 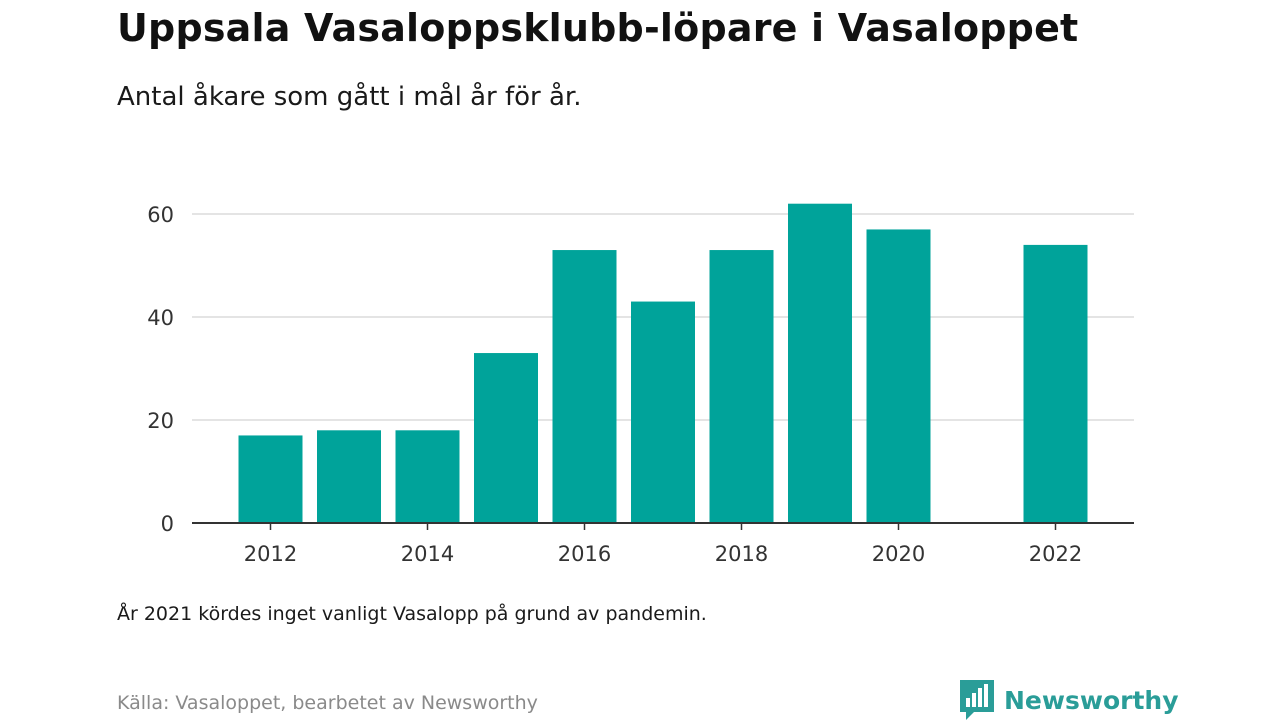 What do you see at coordinates (160, 215) in the screenshot?
I see `y-tick-label: 60` at bounding box center [160, 215].